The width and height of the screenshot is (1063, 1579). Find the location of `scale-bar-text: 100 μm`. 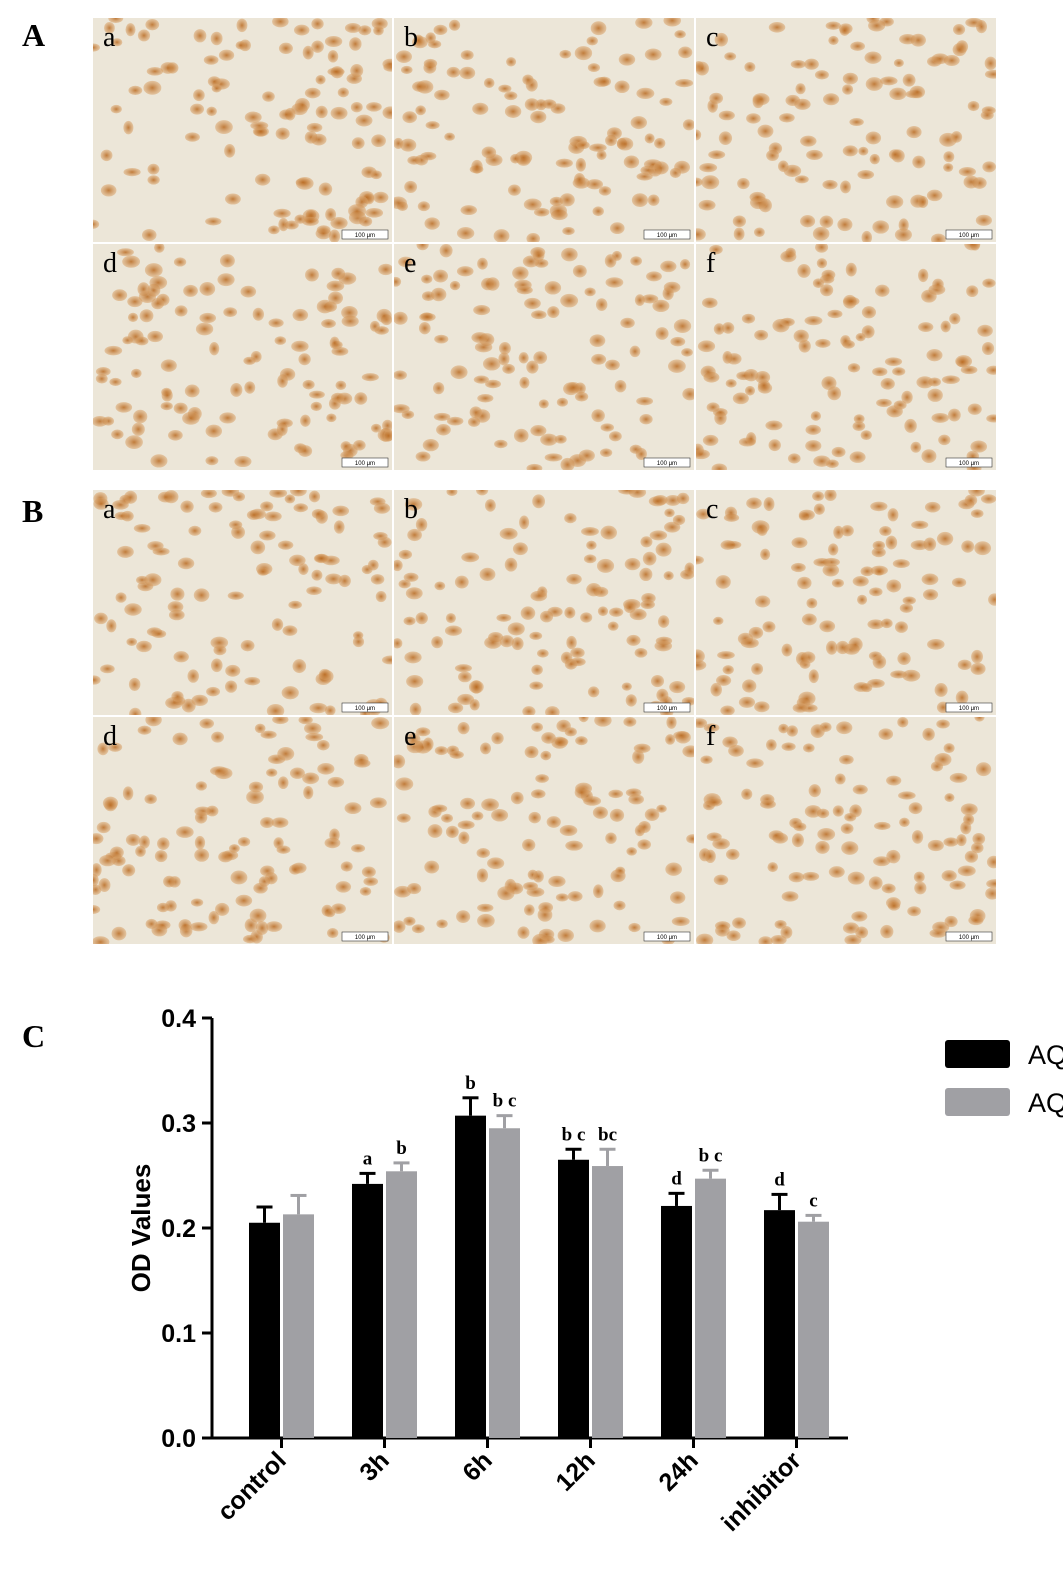

scale-bar-text: 100 μm is located at coordinates (667, 938).